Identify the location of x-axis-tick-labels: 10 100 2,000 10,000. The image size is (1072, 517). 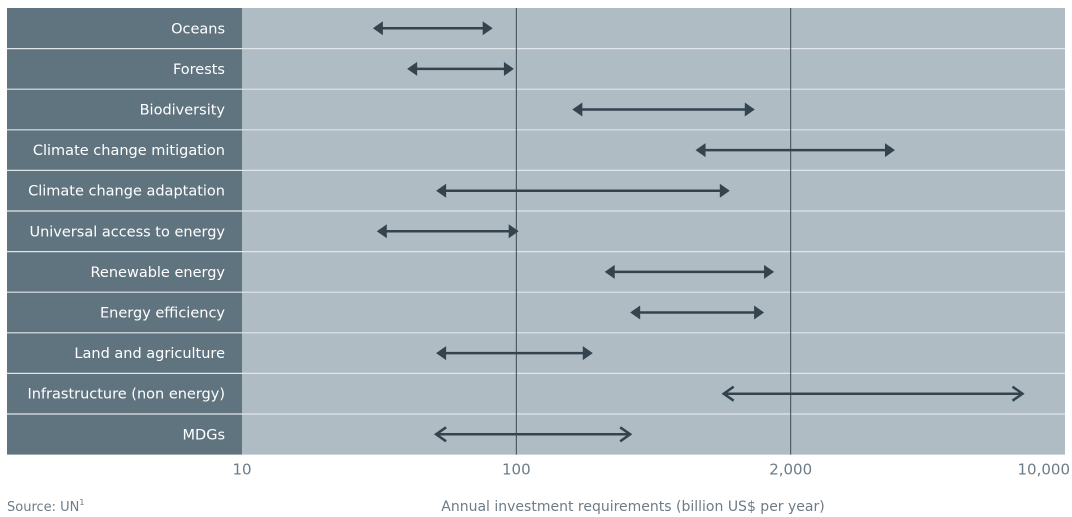
(651, 470).